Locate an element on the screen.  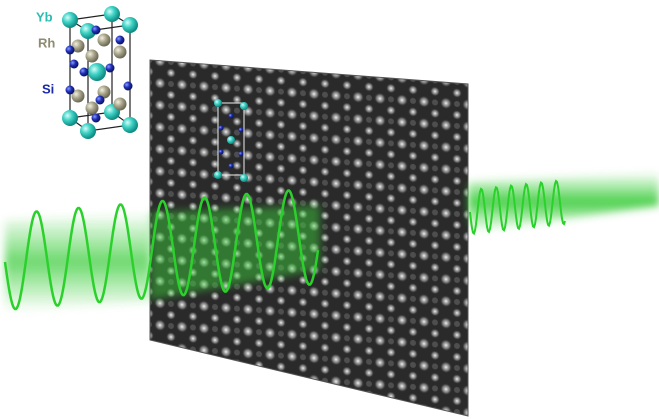
unit-cell-inset is located at coordinates (231, 140).